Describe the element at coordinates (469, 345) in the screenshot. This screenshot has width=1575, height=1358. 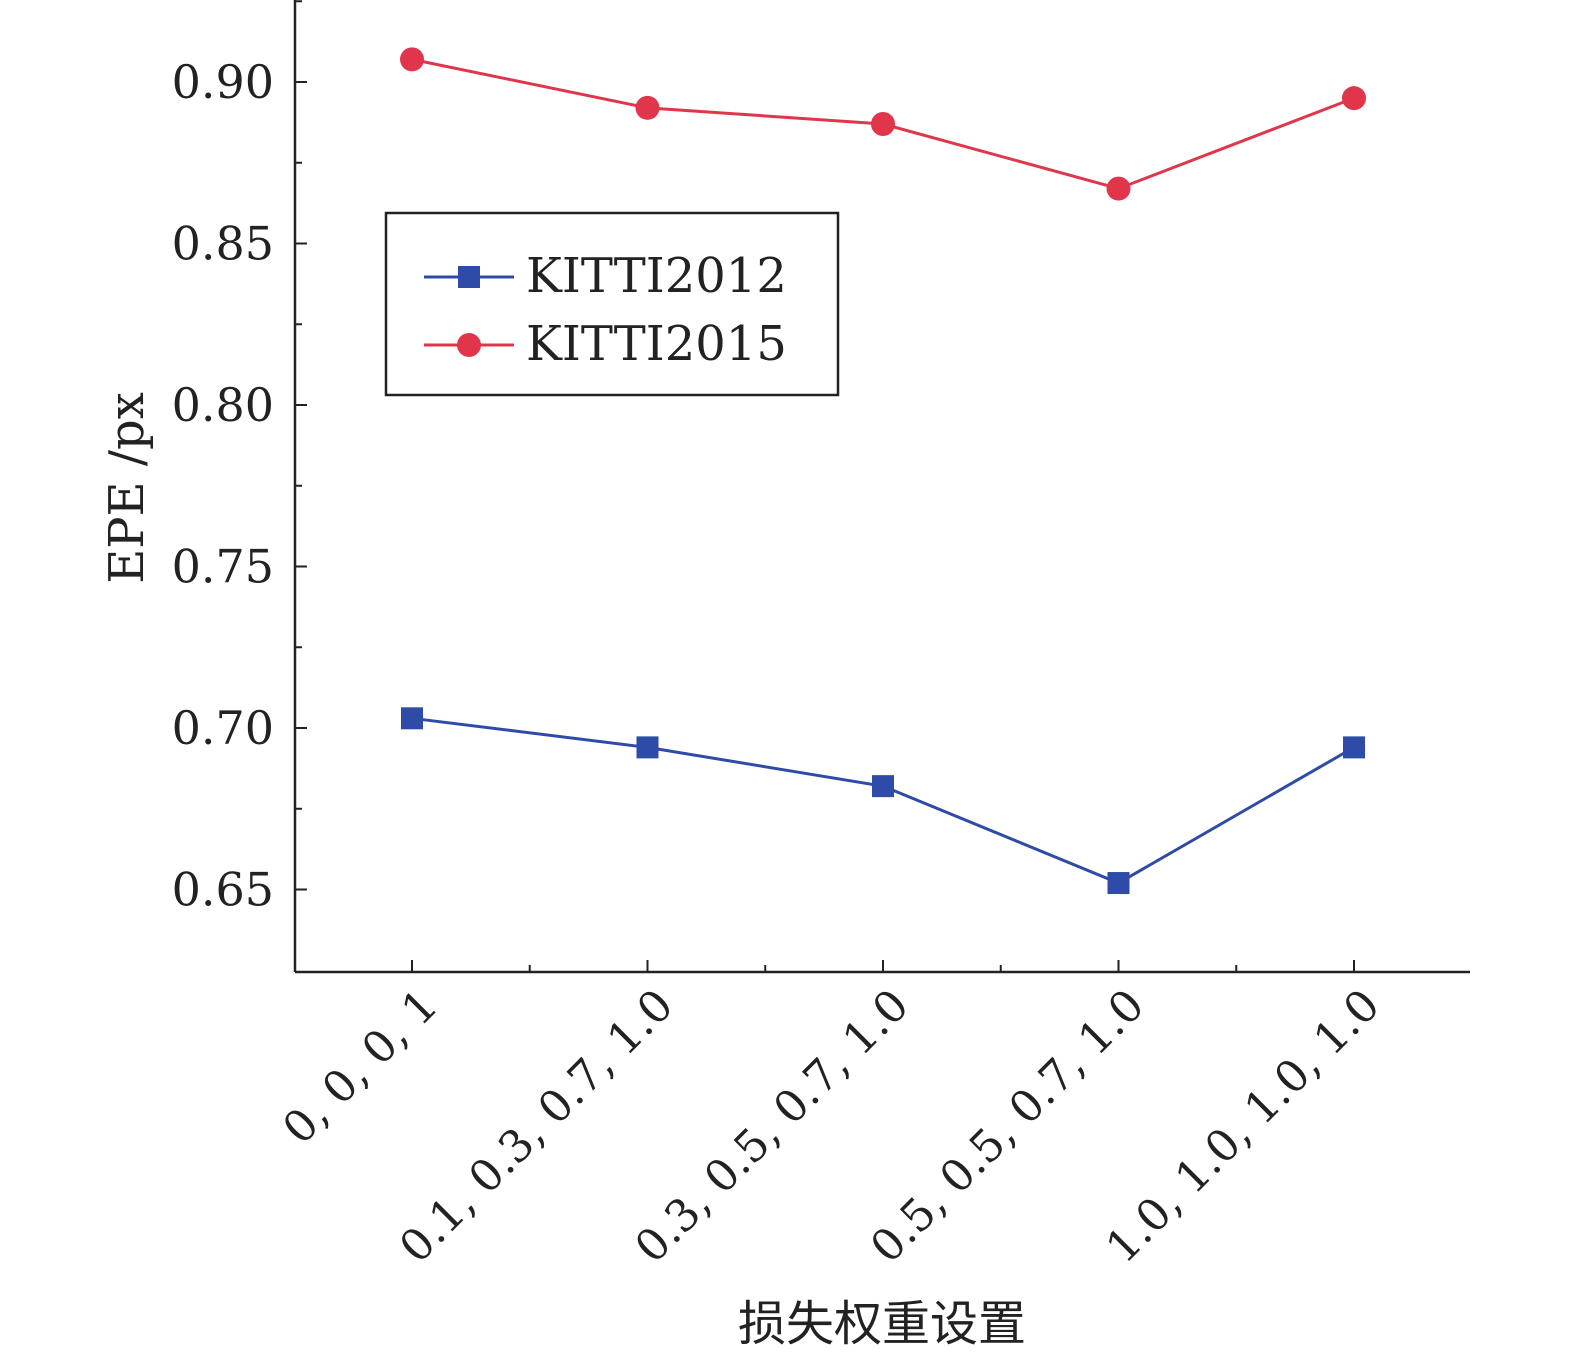
I see `legend-marker-kitti2015` at that location.